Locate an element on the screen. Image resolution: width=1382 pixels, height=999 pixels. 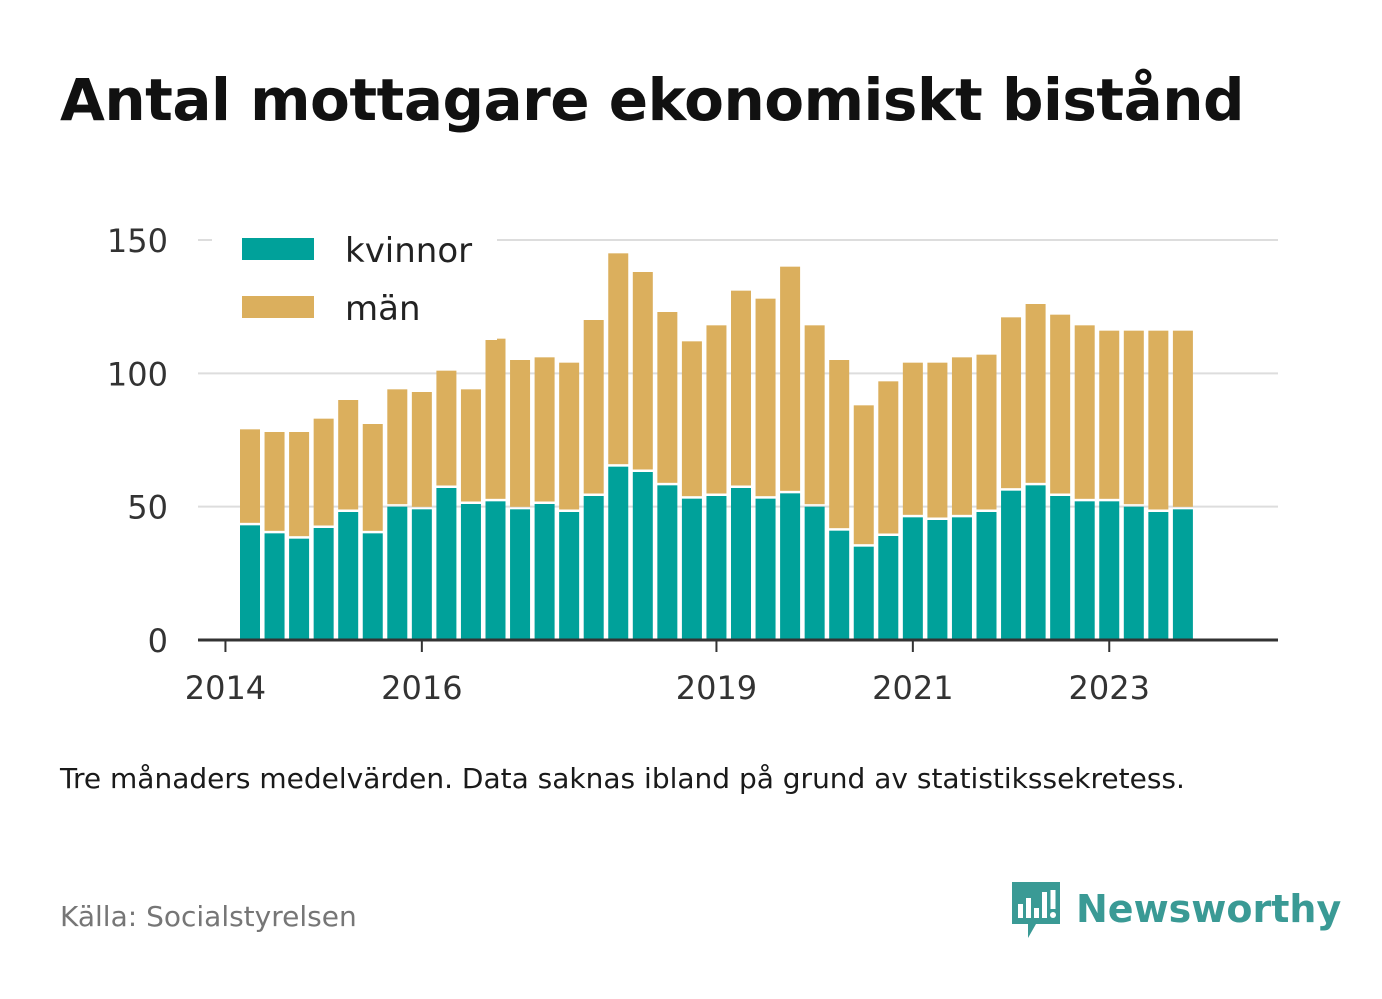
x-tick-label: 2023 is located at coordinates (1109, 688).